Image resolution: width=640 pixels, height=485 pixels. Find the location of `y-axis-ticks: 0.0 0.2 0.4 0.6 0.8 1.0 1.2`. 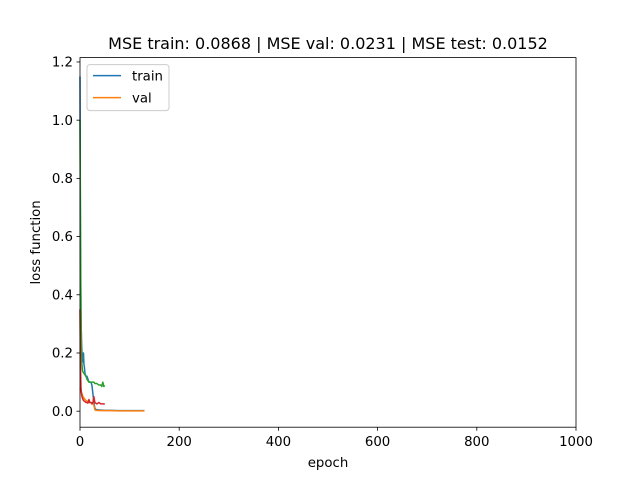

y-axis-ticks: 0.0 0.2 0.4 0.6 0.8 1.0 1.2 is located at coordinates (66, 238).